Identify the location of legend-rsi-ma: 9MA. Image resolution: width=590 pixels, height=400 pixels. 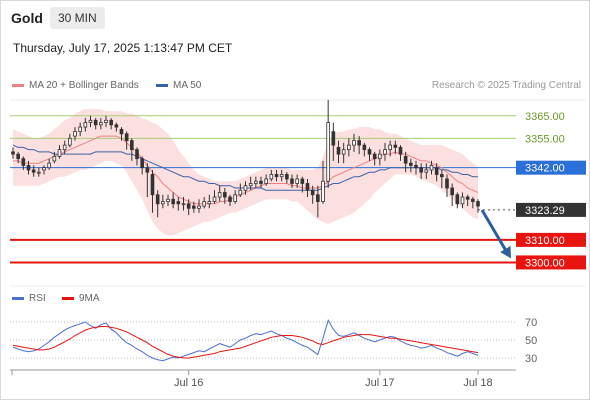
(81, 298).